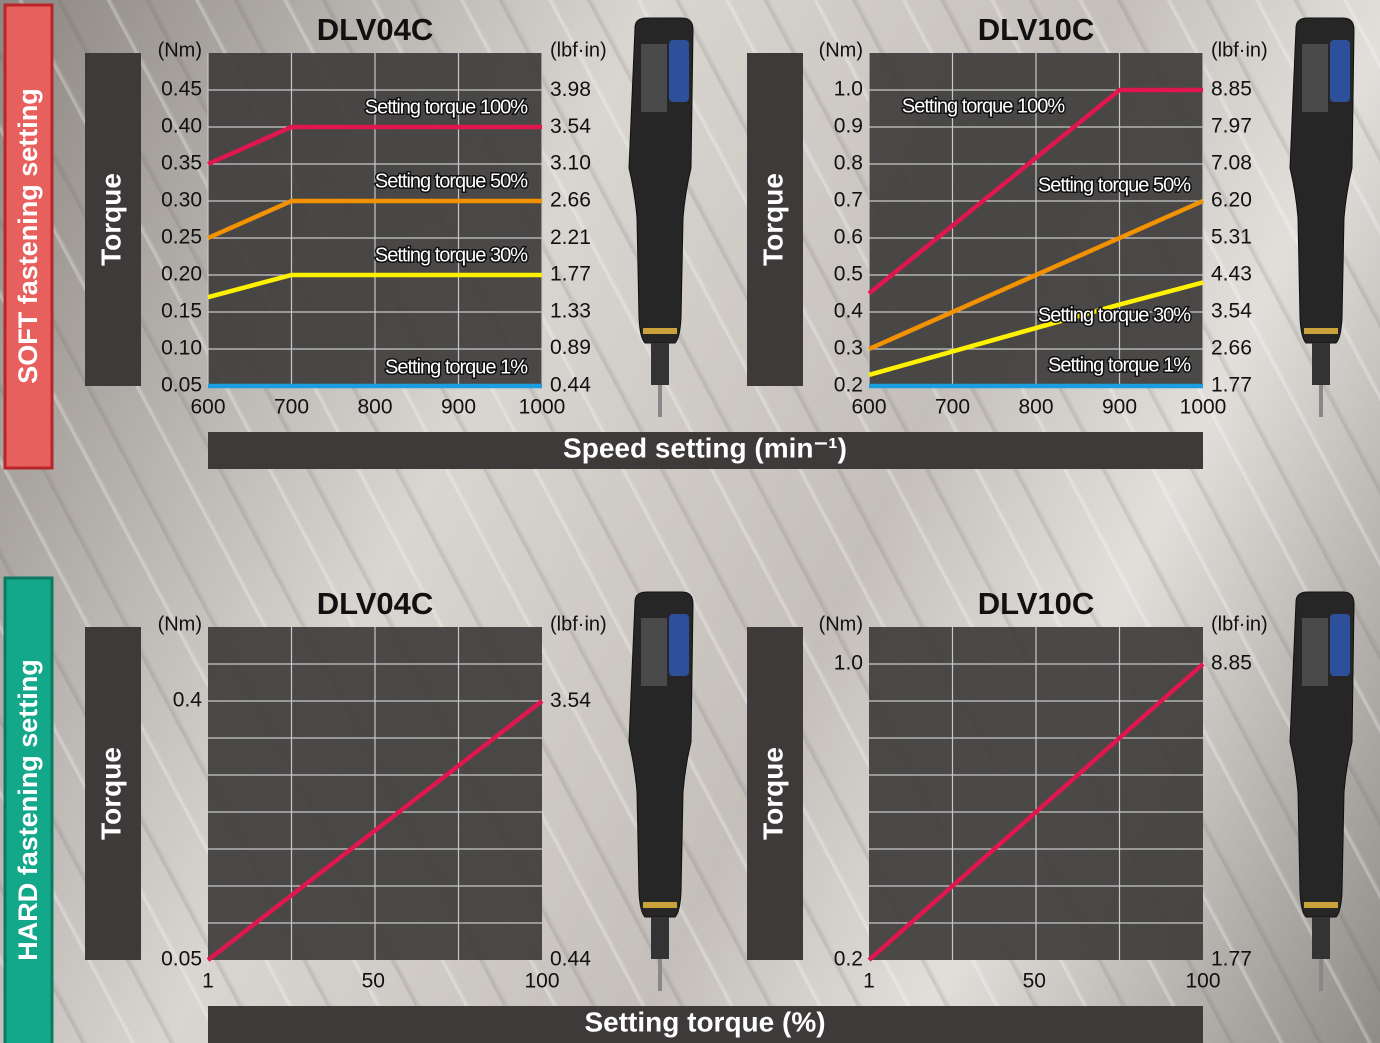  What do you see at coordinates (848, 237) in the screenshot?
I see `y-tick-label: 0.6` at bounding box center [848, 237].